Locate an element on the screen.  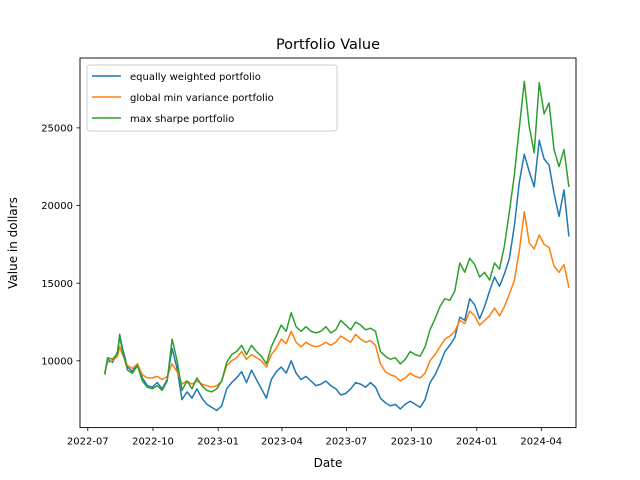
x-tick-label: 2024-04 is located at coordinates (541, 442).